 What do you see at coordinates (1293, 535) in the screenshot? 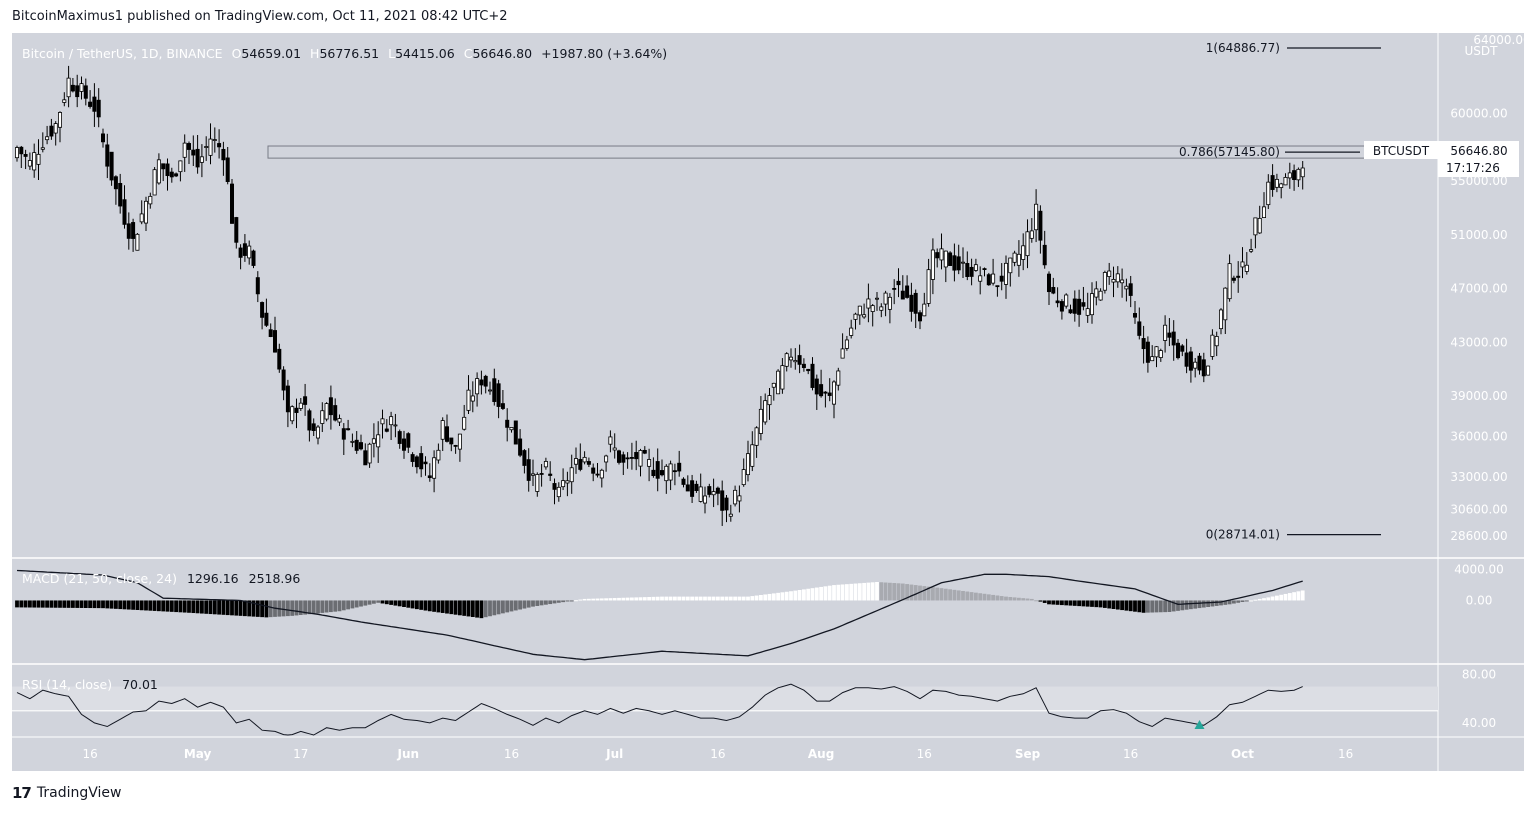
I see `fib-level: 0(28714.01)` at bounding box center [1293, 535].